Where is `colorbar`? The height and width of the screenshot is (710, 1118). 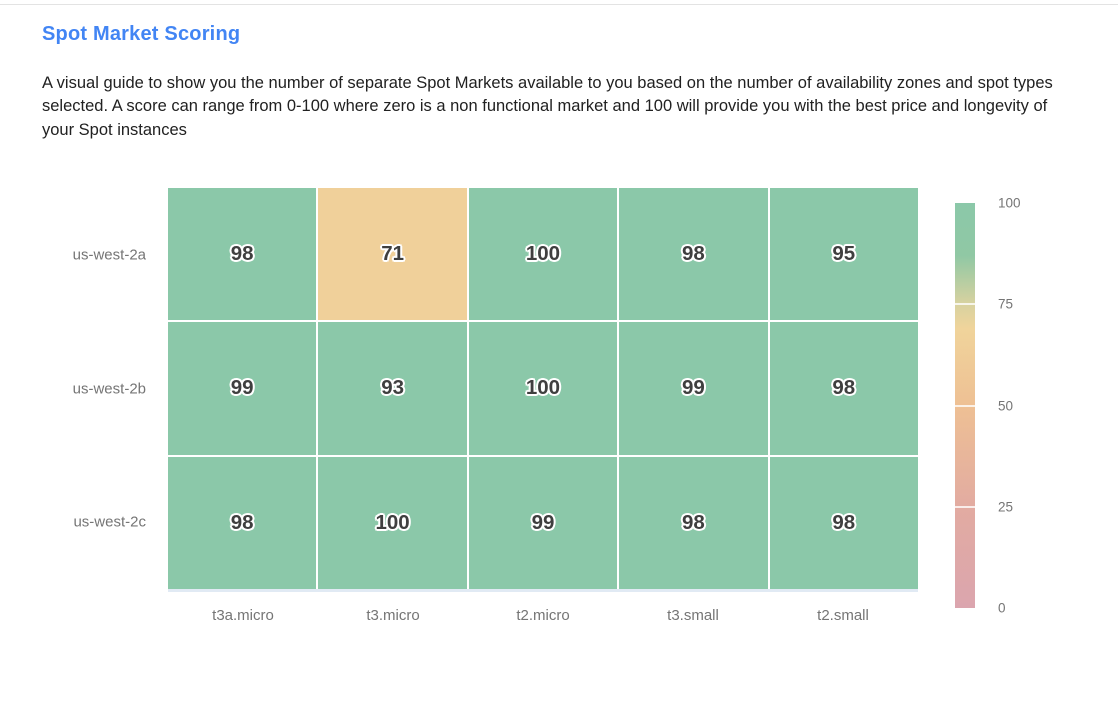 colorbar is located at coordinates (965, 405).